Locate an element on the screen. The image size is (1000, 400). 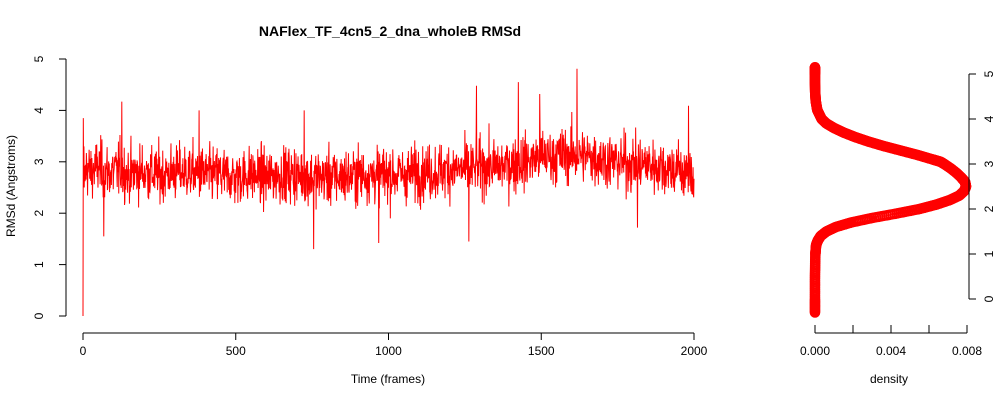
density-point is located at coordinates (815, 67).